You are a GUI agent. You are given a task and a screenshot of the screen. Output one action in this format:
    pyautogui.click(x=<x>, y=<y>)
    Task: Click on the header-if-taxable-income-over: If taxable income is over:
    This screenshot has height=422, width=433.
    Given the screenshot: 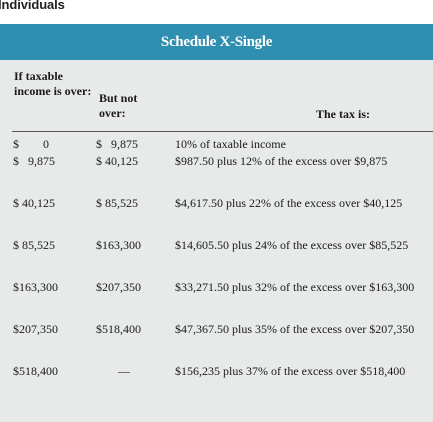 What is the action you would take?
    pyautogui.click(x=53, y=83)
    